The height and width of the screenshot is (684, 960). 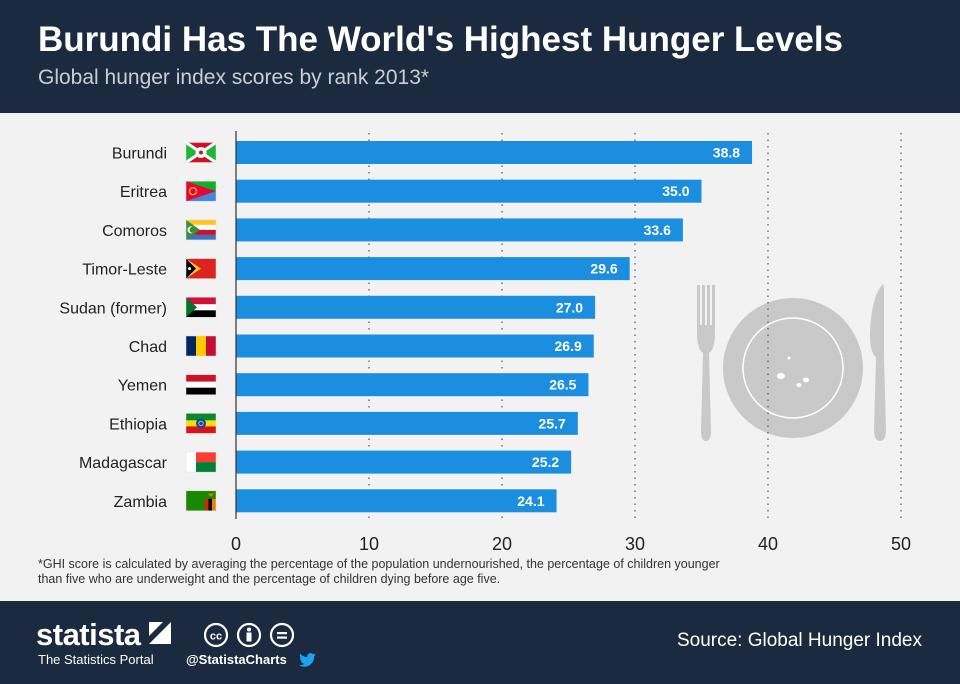 I want to click on category-label: Comoros, so click(x=134, y=231).